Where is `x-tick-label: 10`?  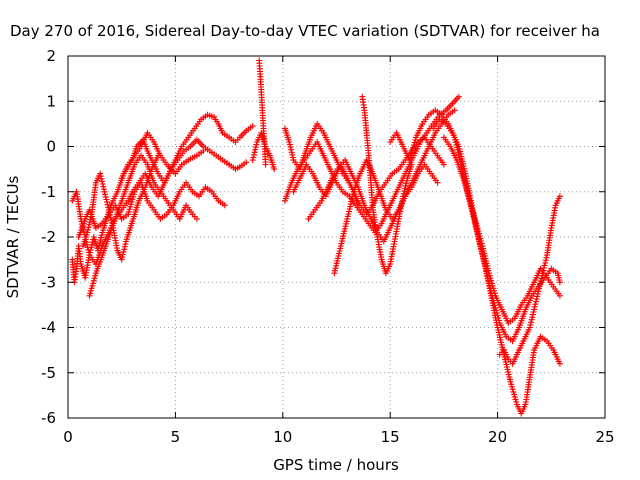 x-tick-label: 10 is located at coordinates (282, 437).